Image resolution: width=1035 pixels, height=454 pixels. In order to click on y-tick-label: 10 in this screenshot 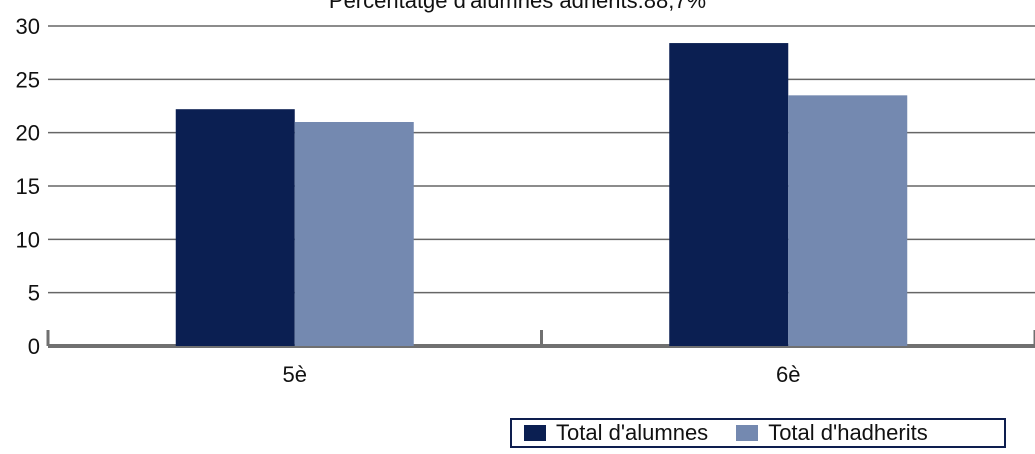, I will do `click(28, 239)`.